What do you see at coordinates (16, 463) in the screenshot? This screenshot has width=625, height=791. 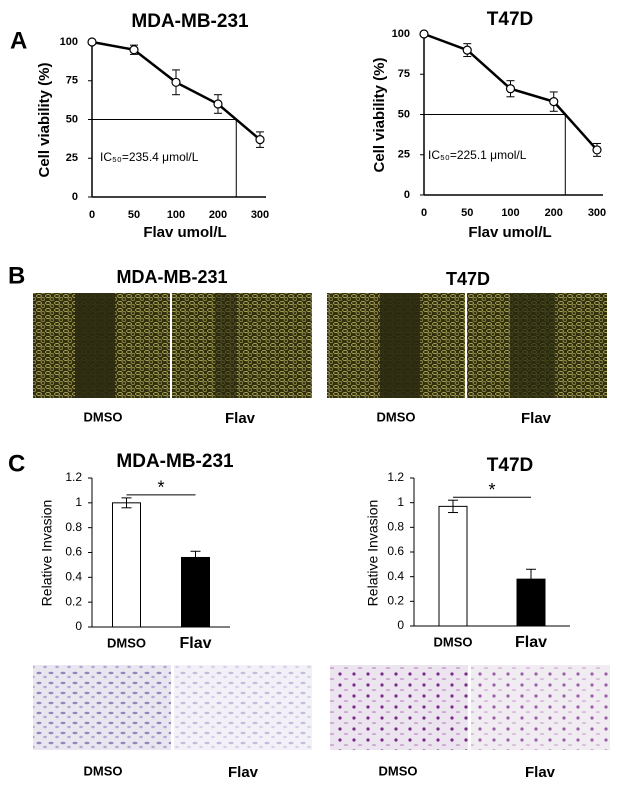 I see `panel-label: C` at bounding box center [16, 463].